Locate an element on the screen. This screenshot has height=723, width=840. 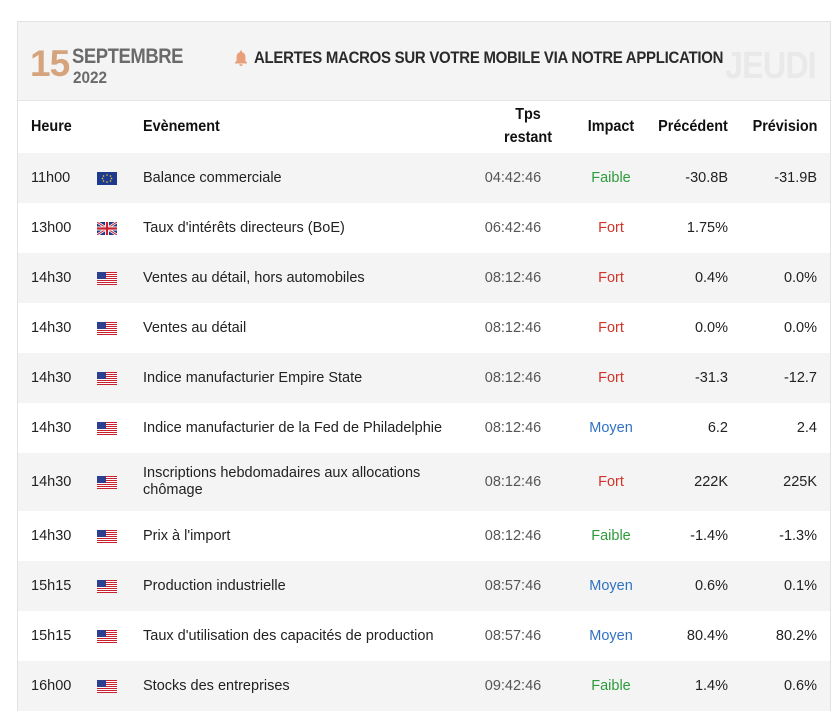
event-time: 16h00 is located at coordinates (51, 686).